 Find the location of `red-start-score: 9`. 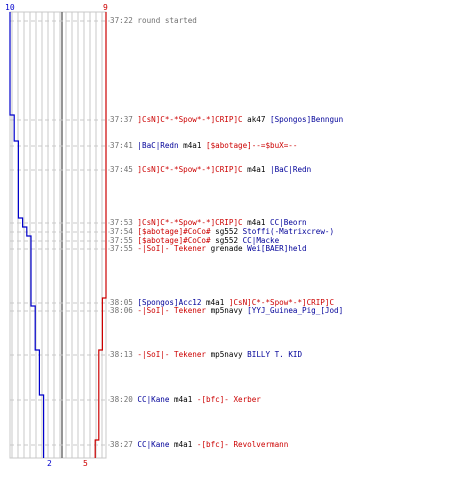

red-start-score: 9 is located at coordinates (105, 7).